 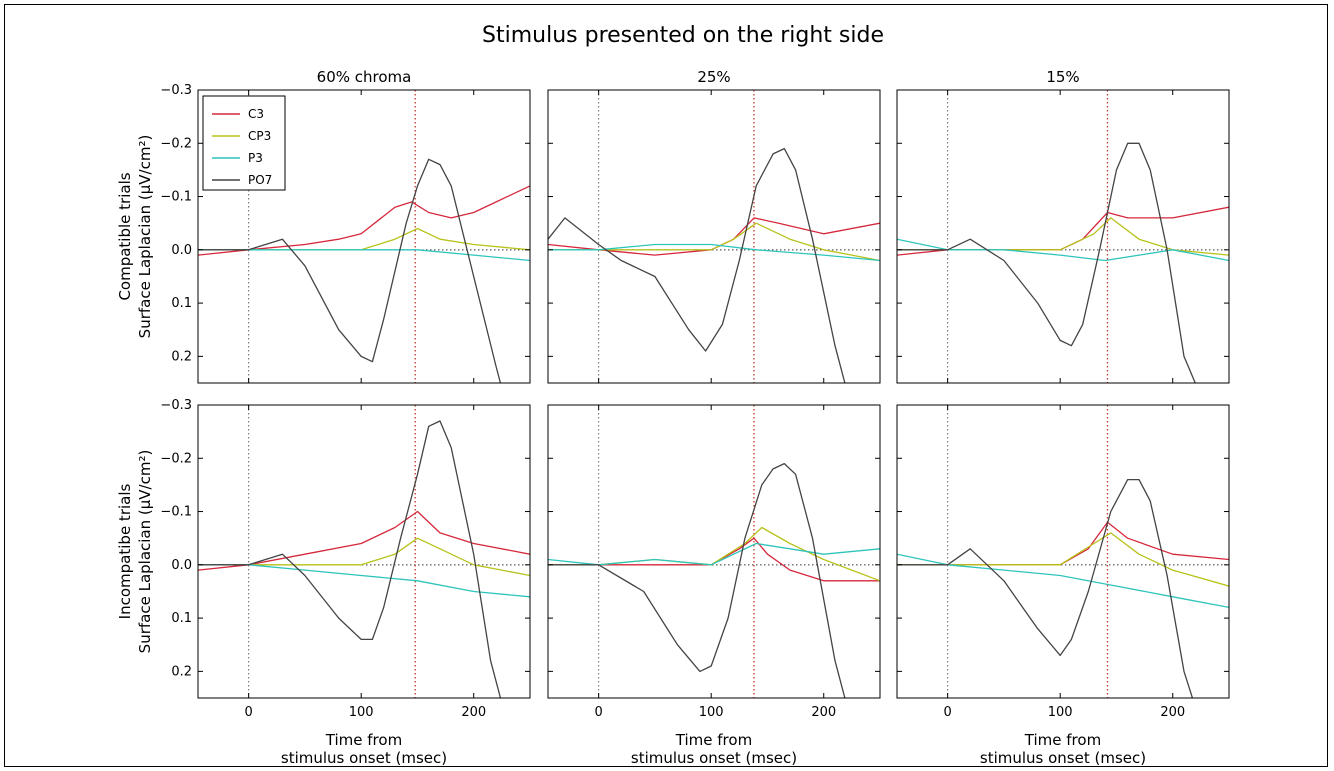 What do you see at coordinates (364, 77) in the screenshot?
I see `column-title: 60% chroma` at bounding box center [364, 77].